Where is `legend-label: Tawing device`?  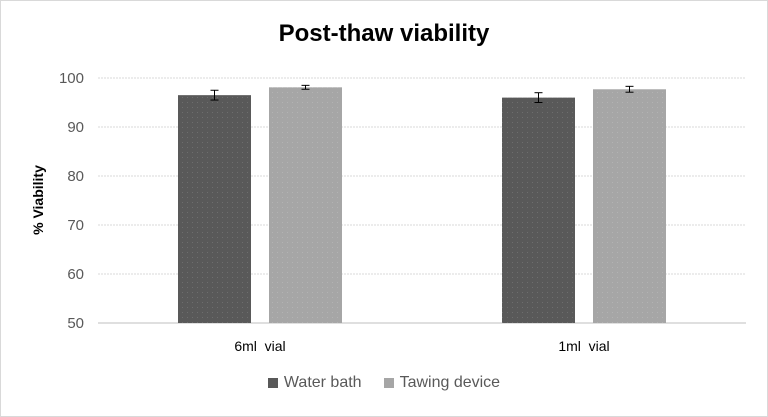 legend-label: Tawing device is located at coordinates (450, 382).